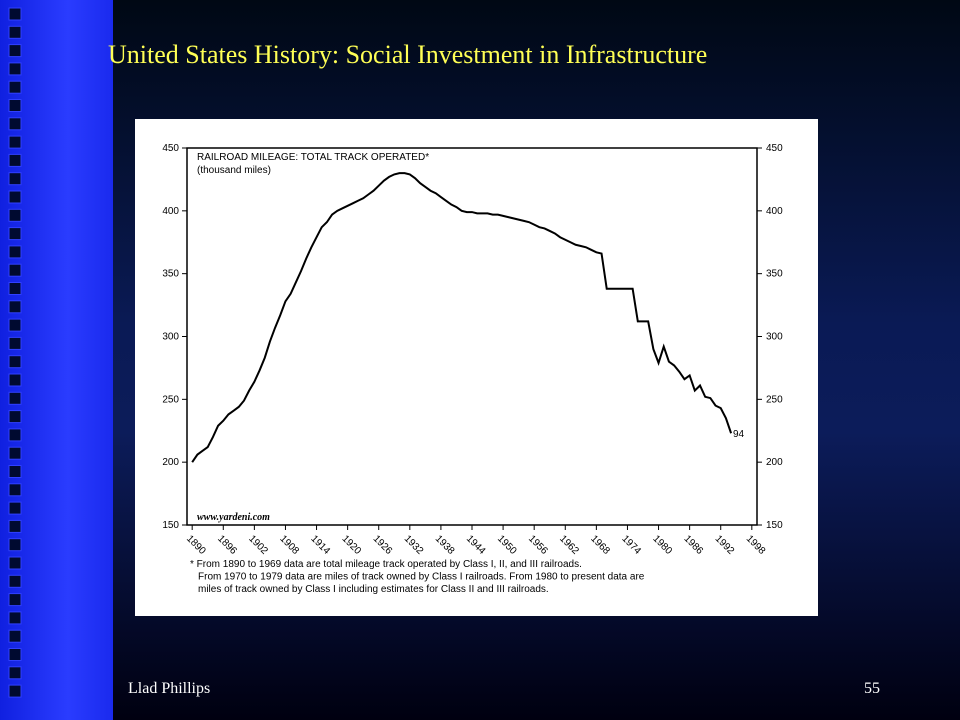  I want to click on y2-tick-label: 400, so click(774, 211).